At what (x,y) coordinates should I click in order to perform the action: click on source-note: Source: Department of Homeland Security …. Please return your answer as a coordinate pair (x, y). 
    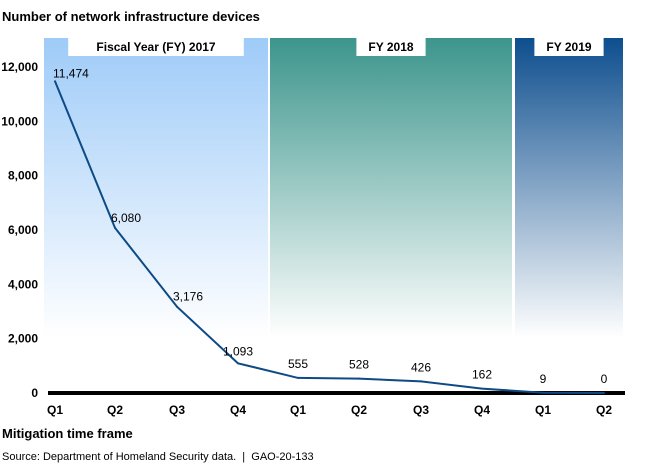
    Looking at the image, I should click on (158, 457).